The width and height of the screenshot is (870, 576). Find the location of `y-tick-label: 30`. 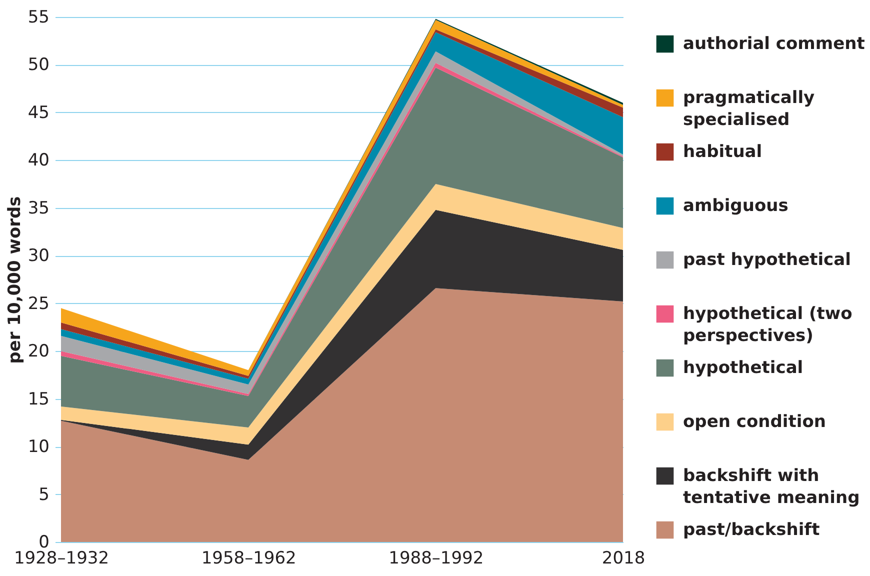

y-tick-label: 30 is located at coordinates (39, 256).